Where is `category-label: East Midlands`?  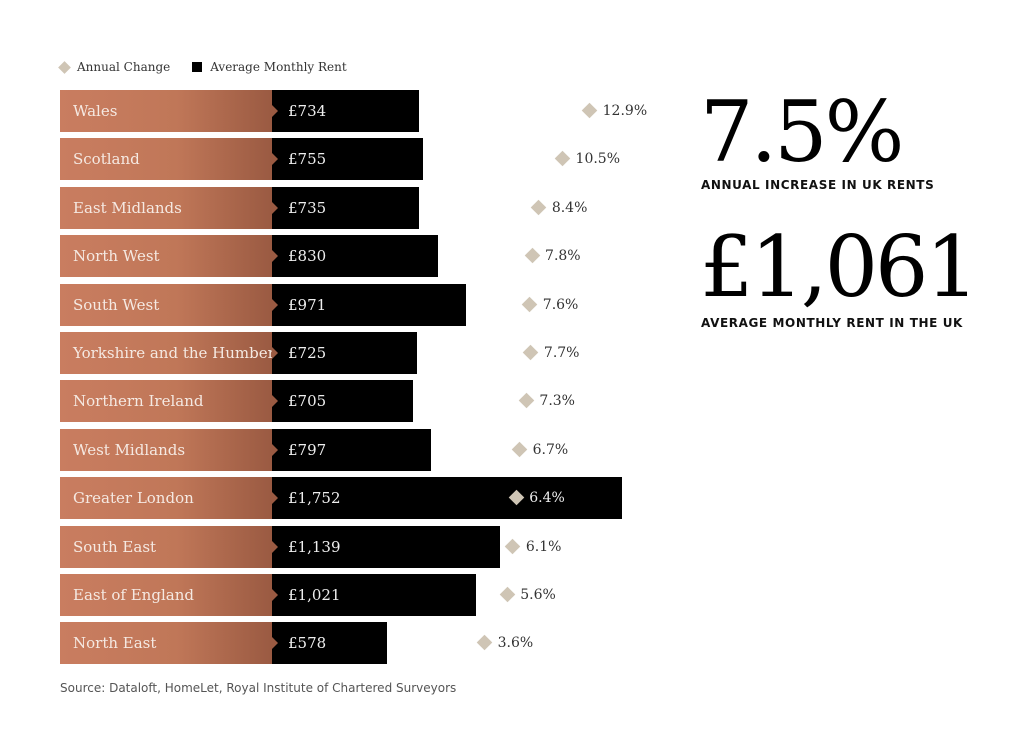 category-label: East Midlands is located at coordinates (166, 207).